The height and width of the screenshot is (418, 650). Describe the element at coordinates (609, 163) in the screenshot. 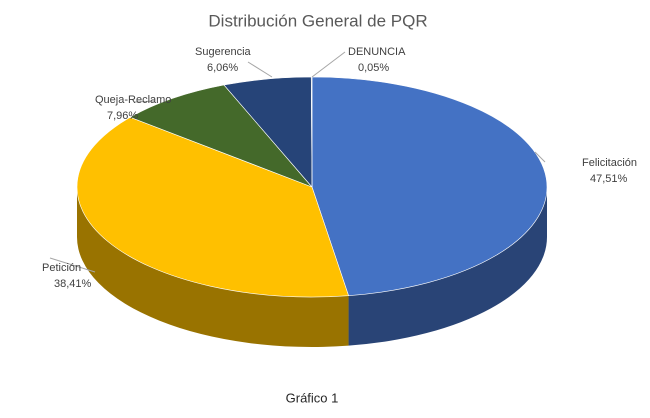

I see `slice-label: Felicitación` at that location.